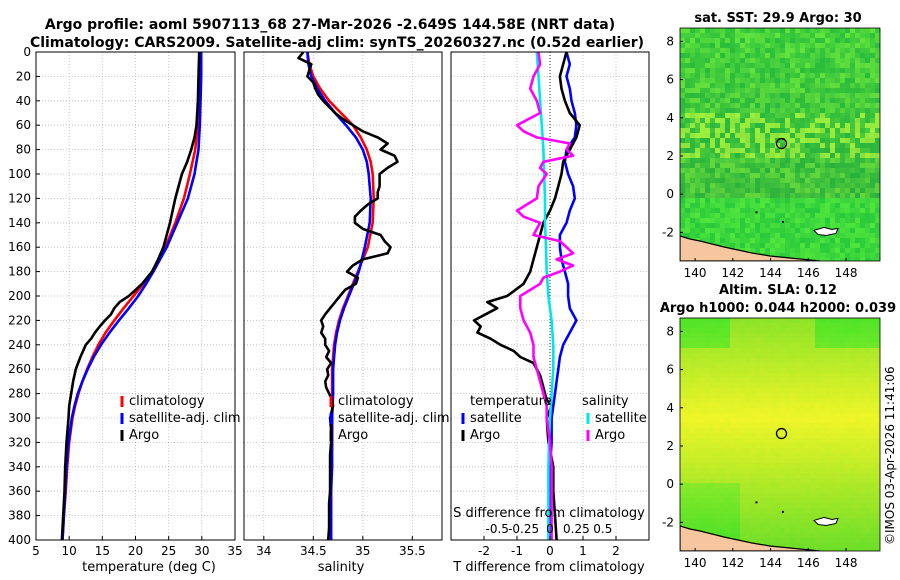  What do you see at coordinates (135, 551) in the screenshot?
I see `x-tick-label: 20` at bounding box center [135, 551].